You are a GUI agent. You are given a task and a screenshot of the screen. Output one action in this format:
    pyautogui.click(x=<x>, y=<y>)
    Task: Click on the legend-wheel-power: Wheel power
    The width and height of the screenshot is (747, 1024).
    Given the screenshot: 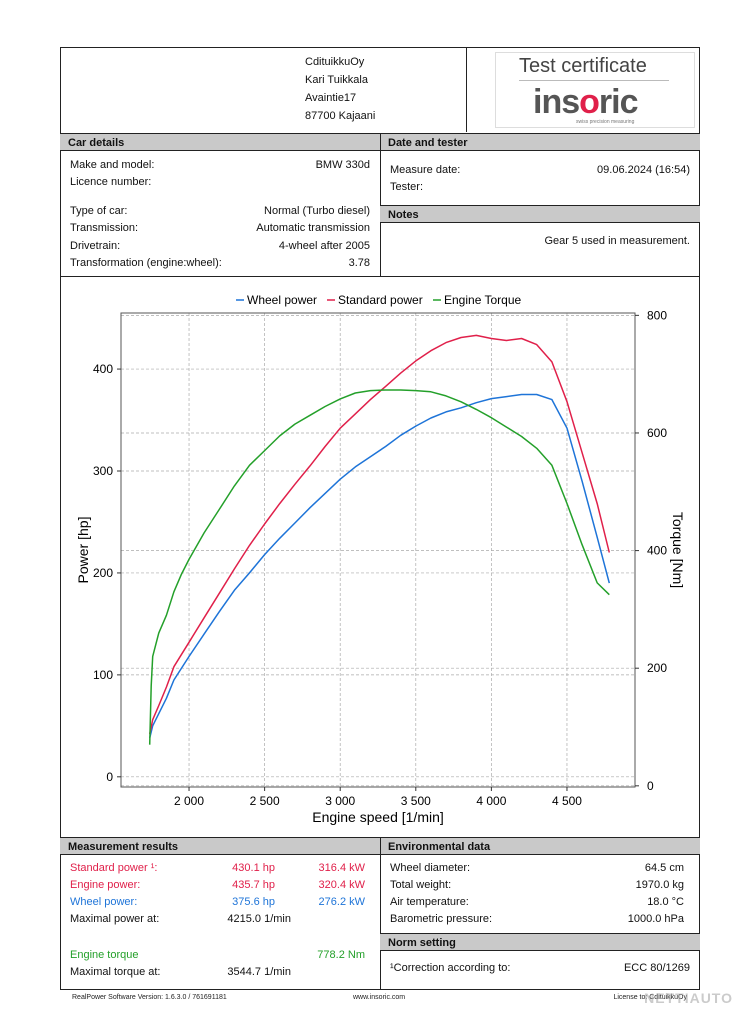 What is the action you would take?
    pyautogui.click(x=282, y=300)
    